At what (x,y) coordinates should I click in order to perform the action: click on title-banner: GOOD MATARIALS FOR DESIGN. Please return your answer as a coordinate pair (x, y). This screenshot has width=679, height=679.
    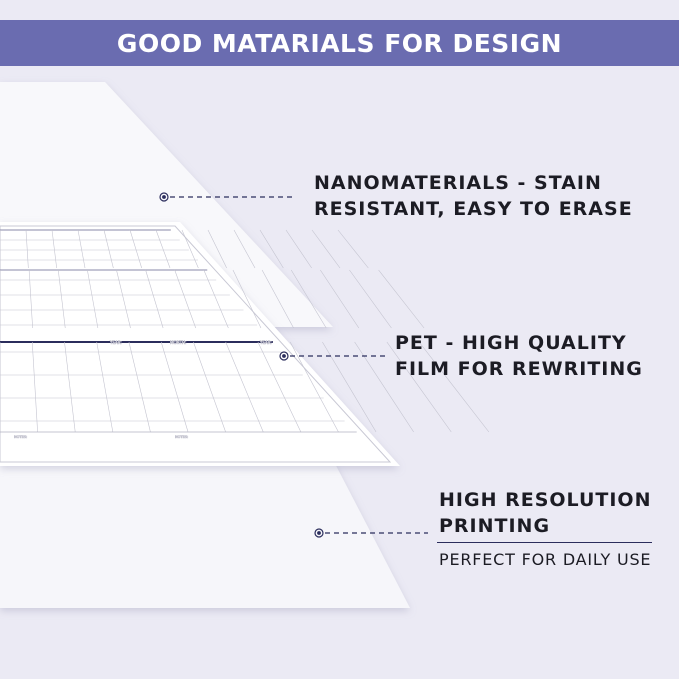
    Looking at the image, I should click on (339, 43).